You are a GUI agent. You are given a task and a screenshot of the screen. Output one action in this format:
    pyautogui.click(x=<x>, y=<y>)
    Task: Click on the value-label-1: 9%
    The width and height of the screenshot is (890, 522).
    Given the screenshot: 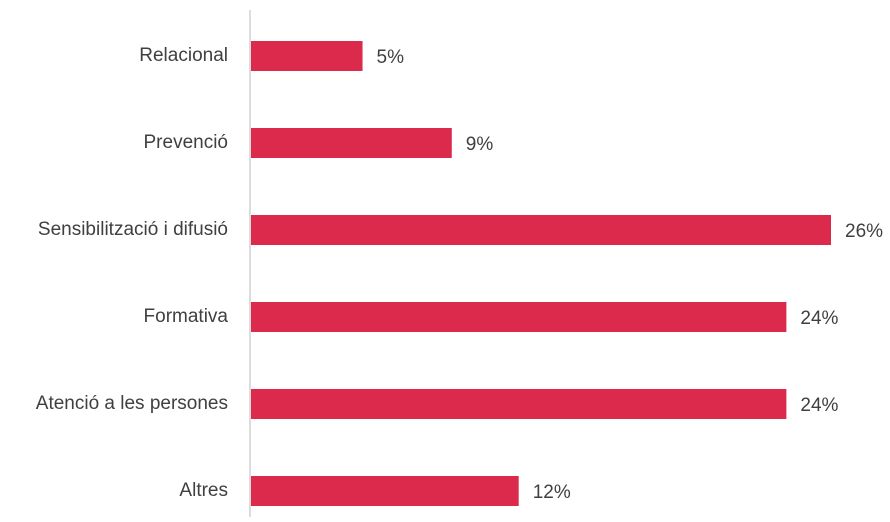 What is the action you would take?
    pyautogui.click(x=480, y=144)
    